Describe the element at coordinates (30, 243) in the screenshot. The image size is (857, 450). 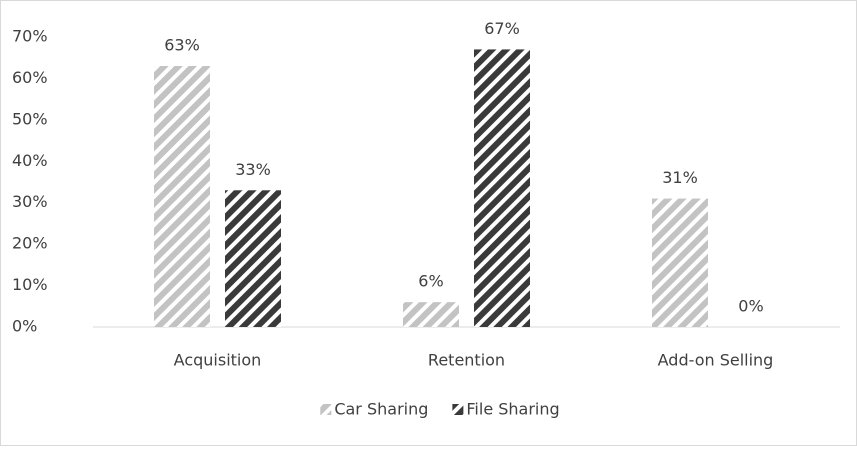
I see `y-tick-label: 20%` at that location.